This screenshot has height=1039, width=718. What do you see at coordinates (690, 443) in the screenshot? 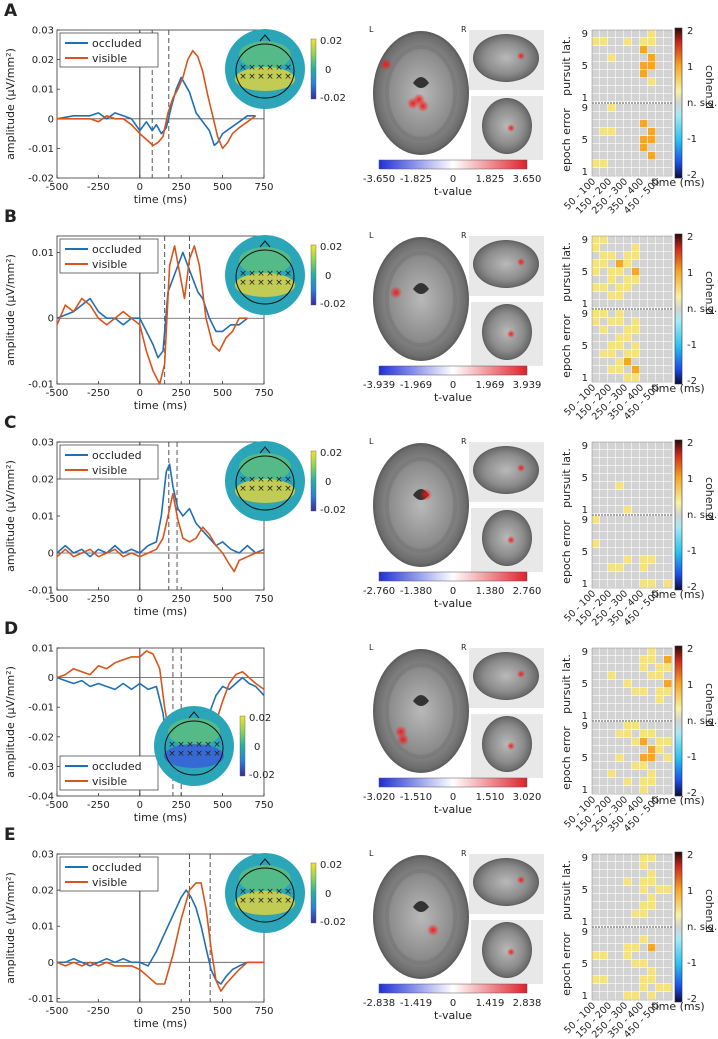
I see `cohen-tick: 2` at bounding box center [690, 443].